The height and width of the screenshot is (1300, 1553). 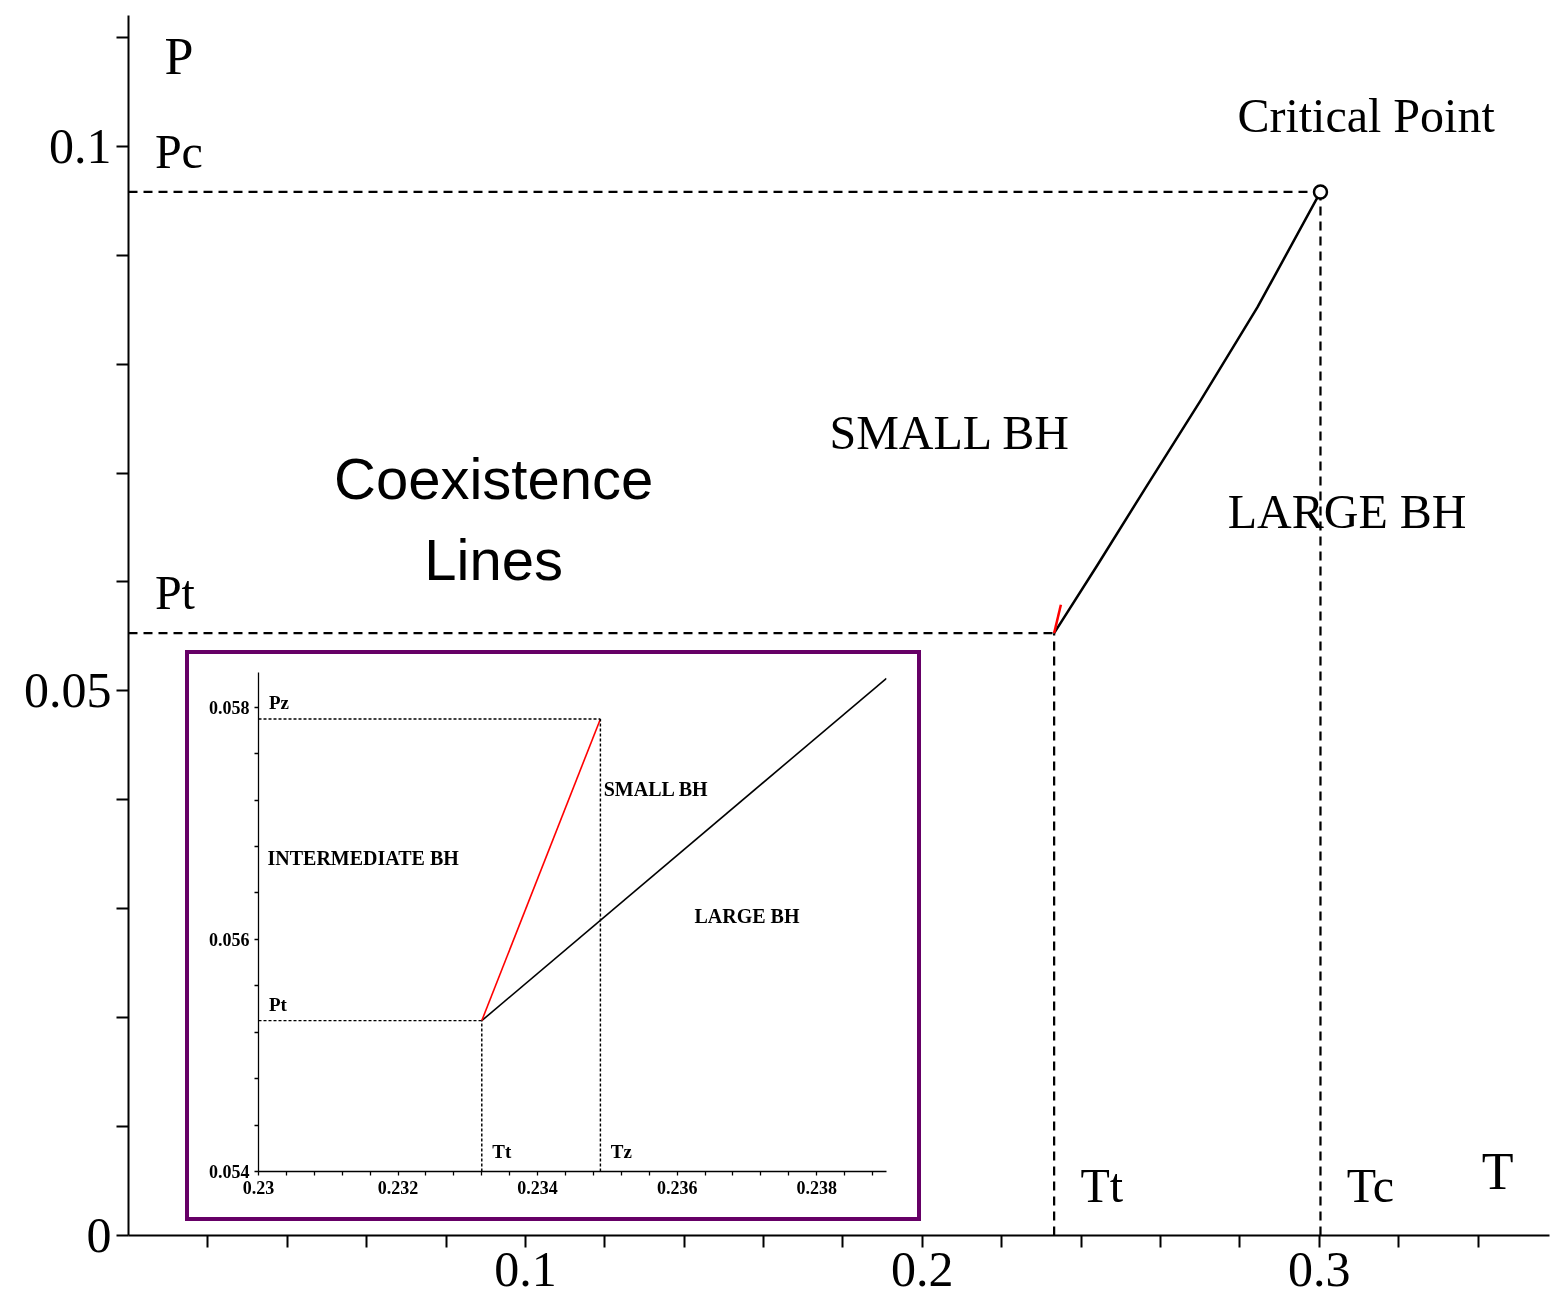 What do you see at coordinates (525, 1268) in the screenshot?
I see `x-tick-label: 0.1` at bounding box center [525, 1268].